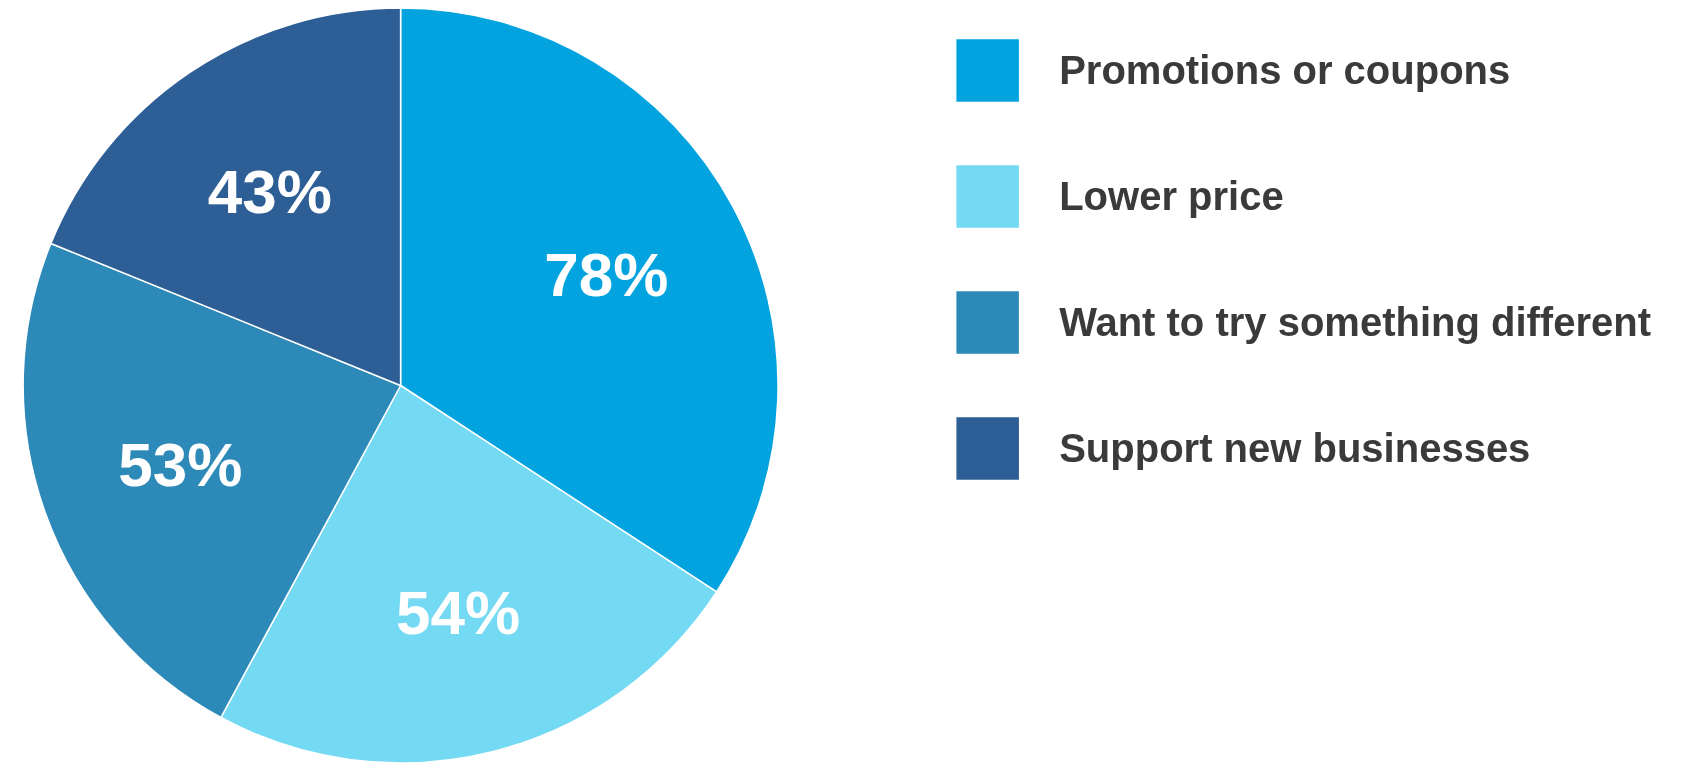  I want to click on data-label: 53%, so click(180, 465).